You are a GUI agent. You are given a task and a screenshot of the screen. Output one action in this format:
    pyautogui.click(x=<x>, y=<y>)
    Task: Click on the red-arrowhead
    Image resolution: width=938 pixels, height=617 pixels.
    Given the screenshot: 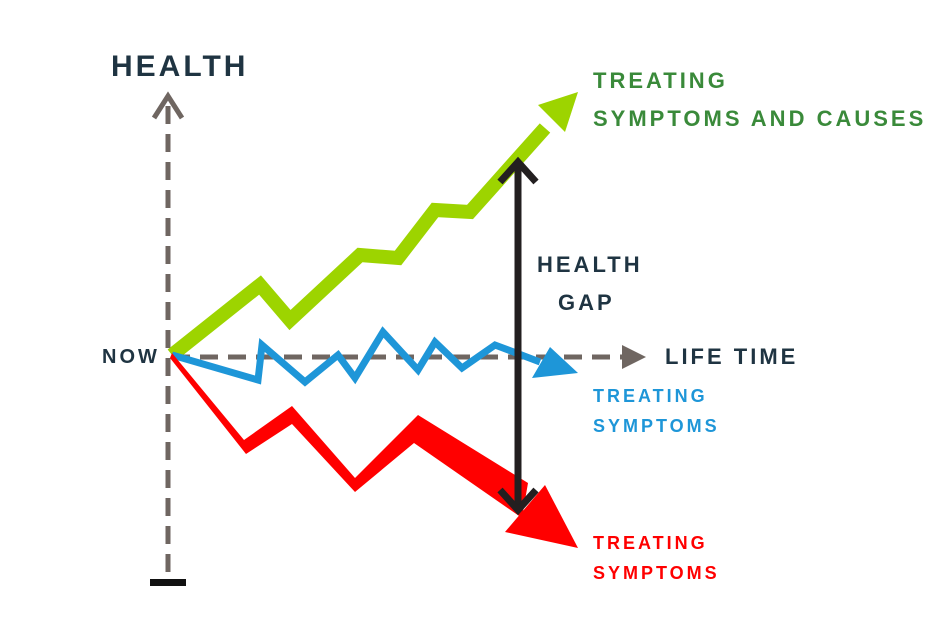 What is the action you would take?
    pyautogui.click(x=541, y=516)
    